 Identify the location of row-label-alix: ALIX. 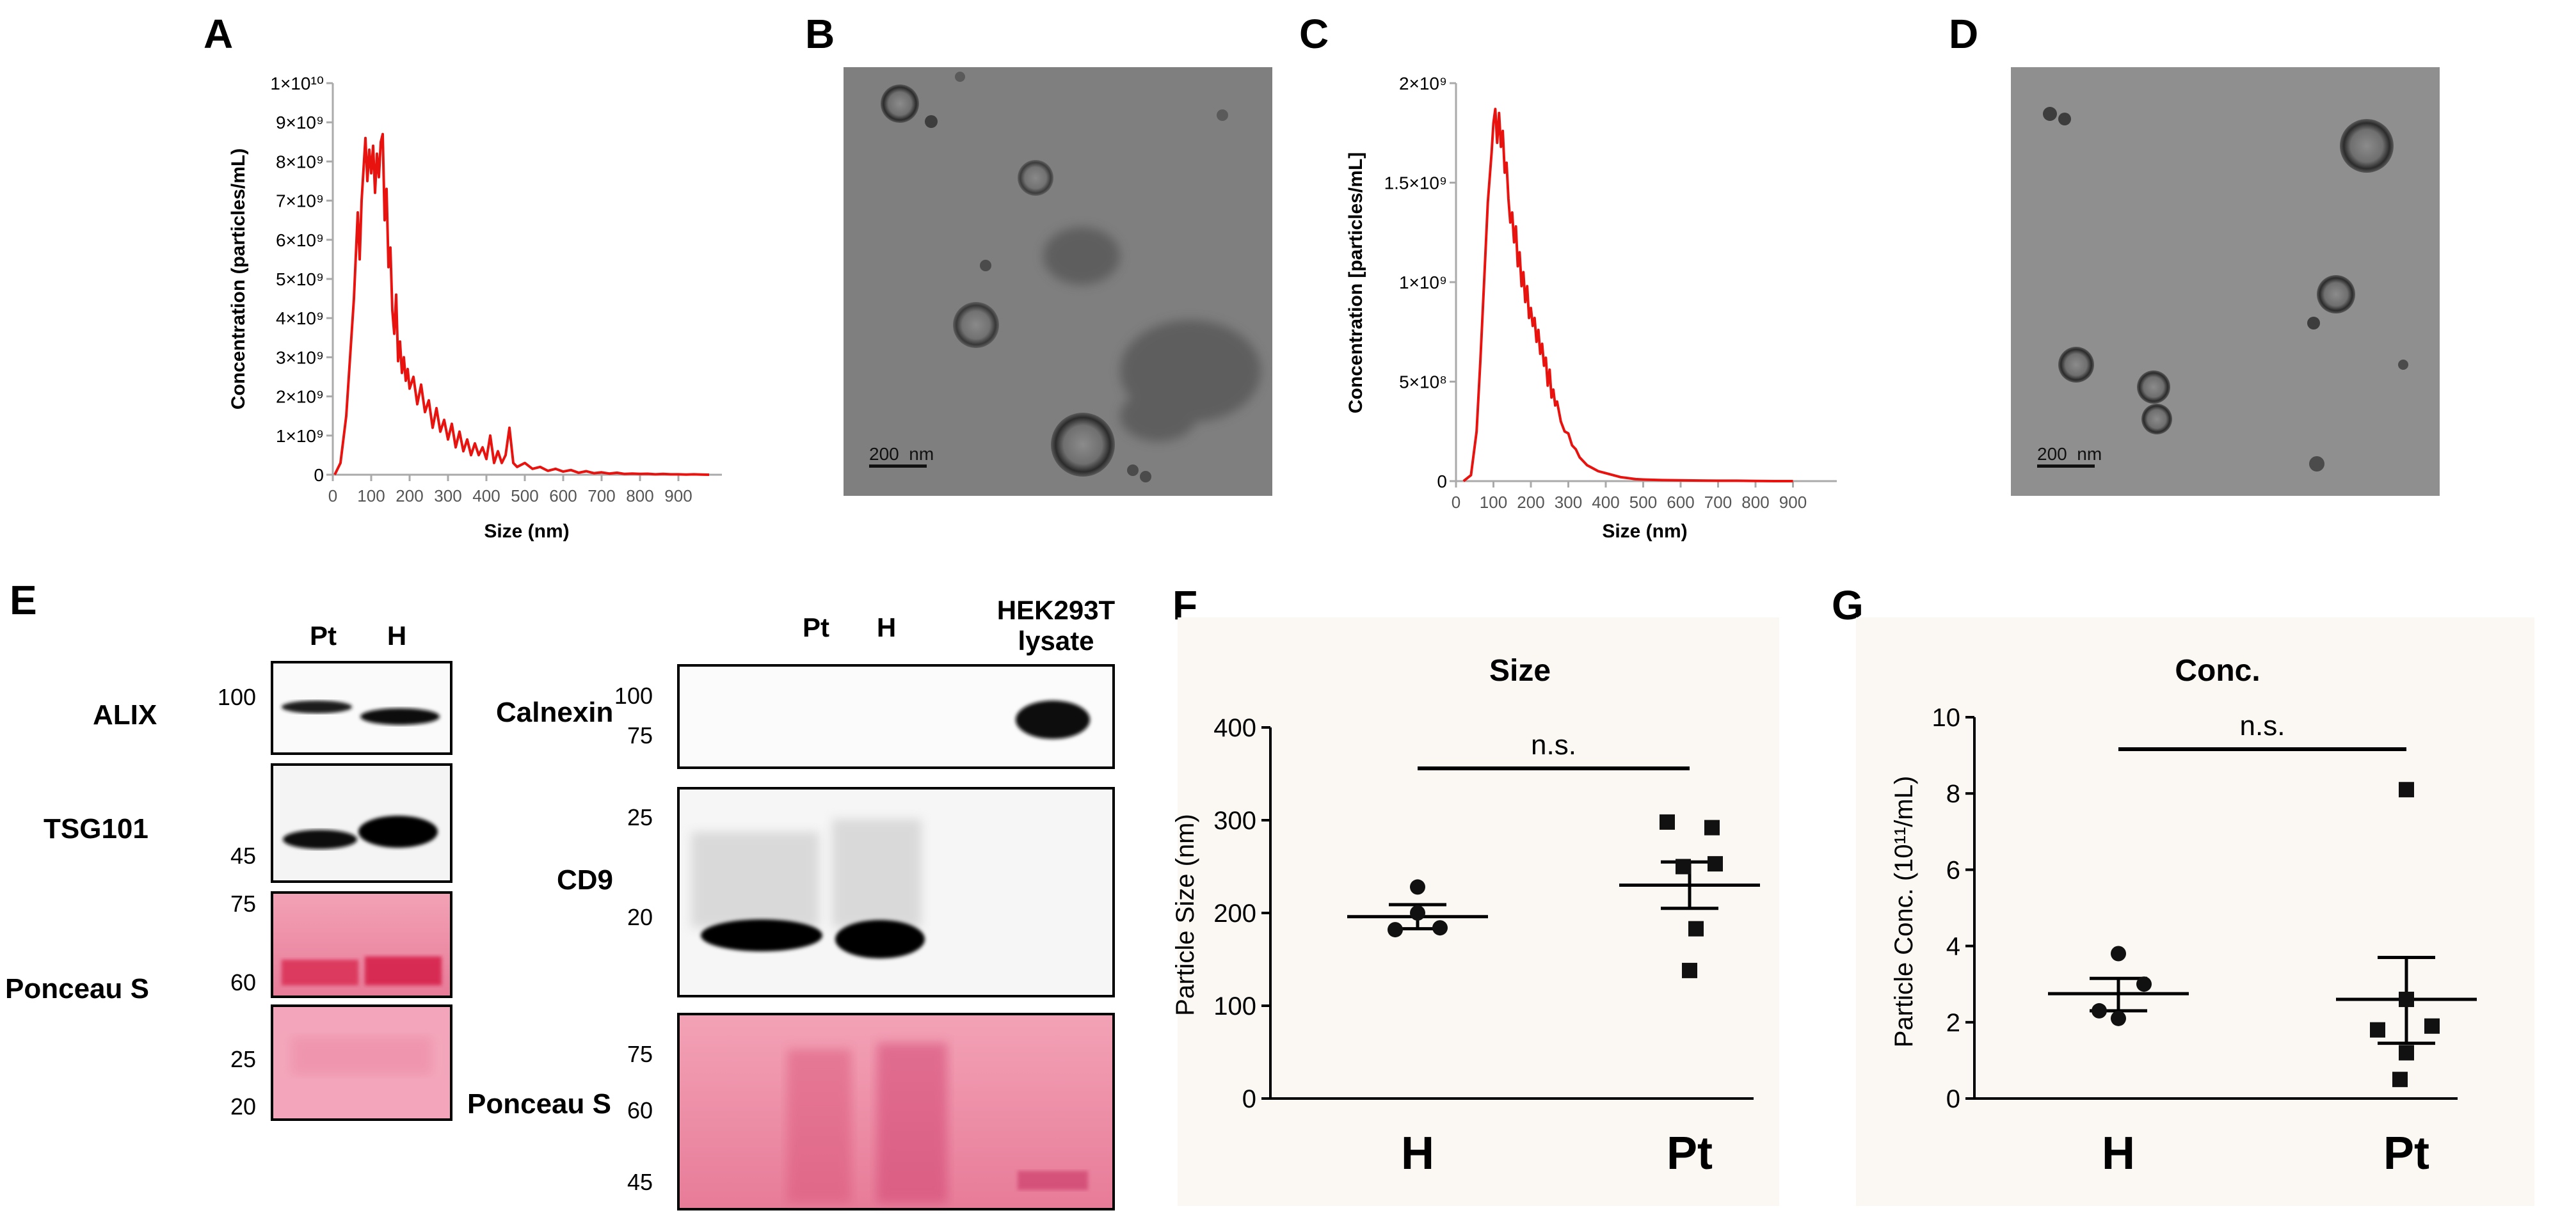
(125, 715).